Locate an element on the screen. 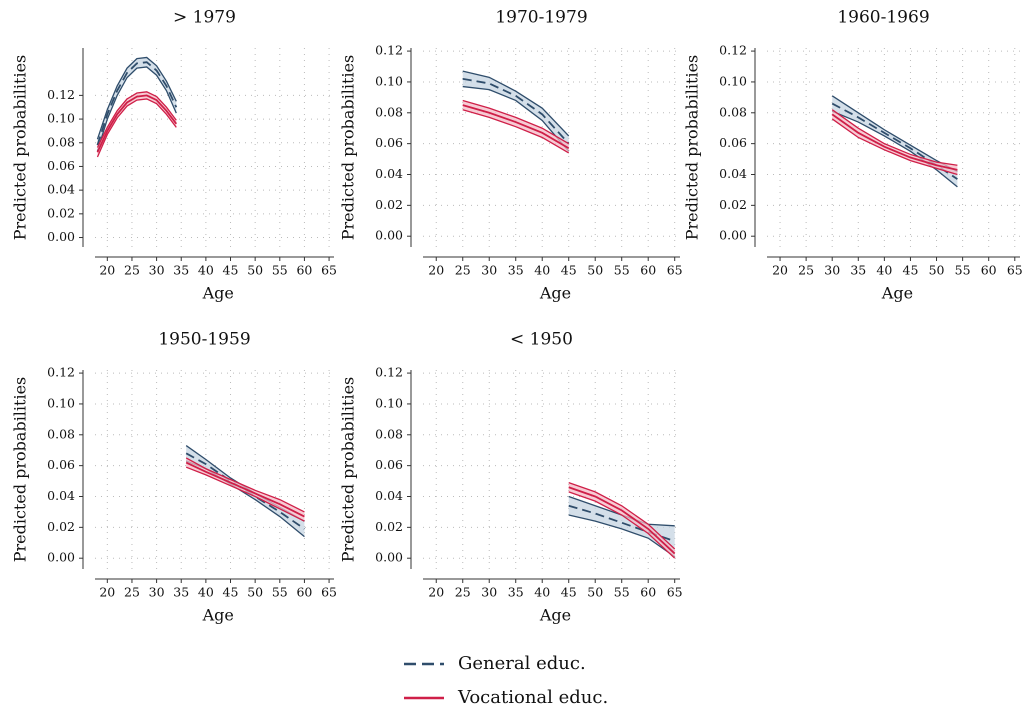  legend-label: General educ. is located at coordinates (522, 663).